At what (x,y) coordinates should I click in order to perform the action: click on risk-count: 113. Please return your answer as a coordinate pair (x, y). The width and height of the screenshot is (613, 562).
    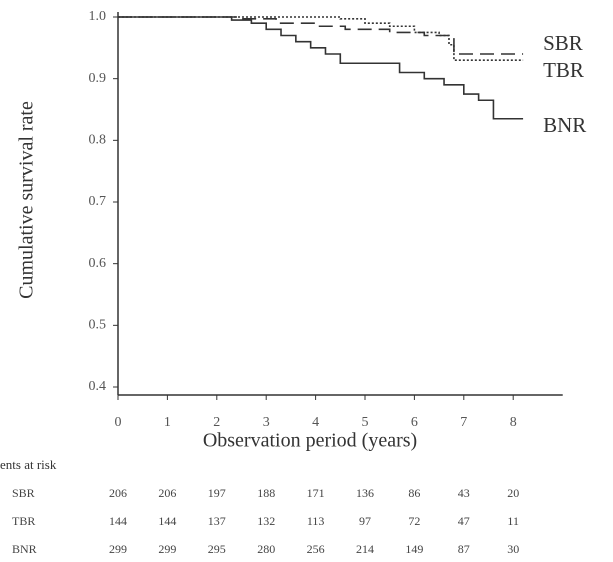
    Looking at the image, I should click on (316, 521).